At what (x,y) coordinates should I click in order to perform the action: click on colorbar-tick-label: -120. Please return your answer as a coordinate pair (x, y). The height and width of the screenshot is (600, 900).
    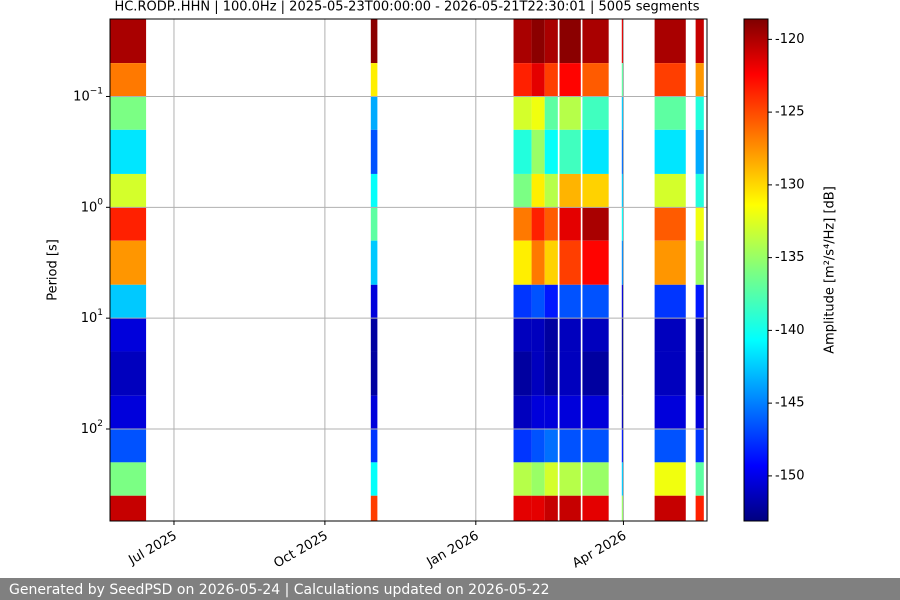
    Looking at the image, I should click on (790, 39).